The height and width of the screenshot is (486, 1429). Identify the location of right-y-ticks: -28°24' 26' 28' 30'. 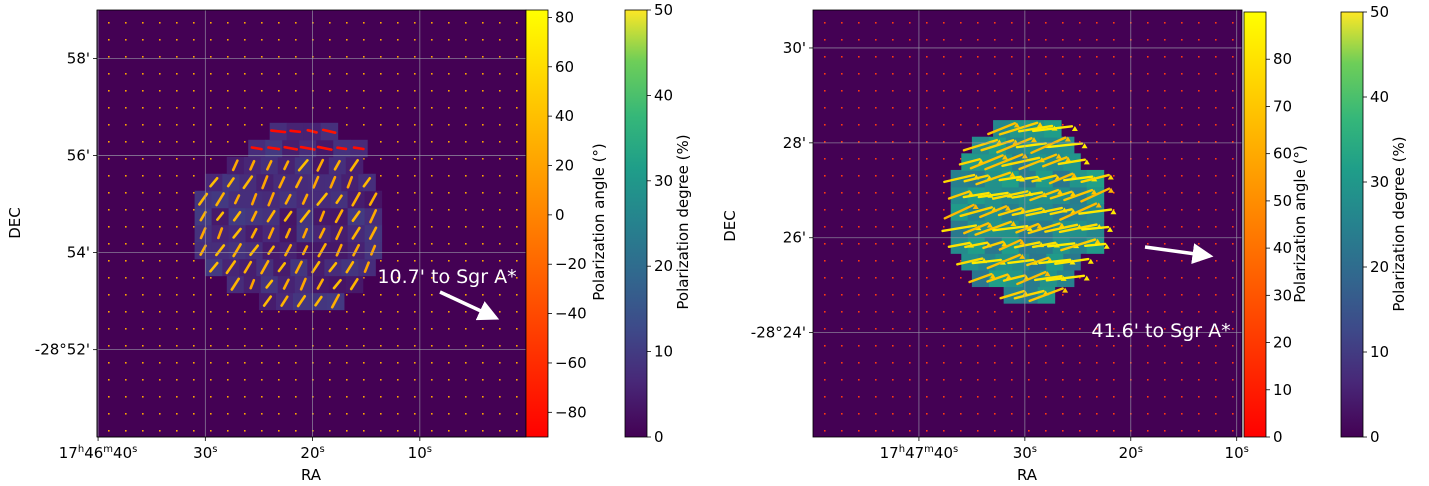
(782, 190).